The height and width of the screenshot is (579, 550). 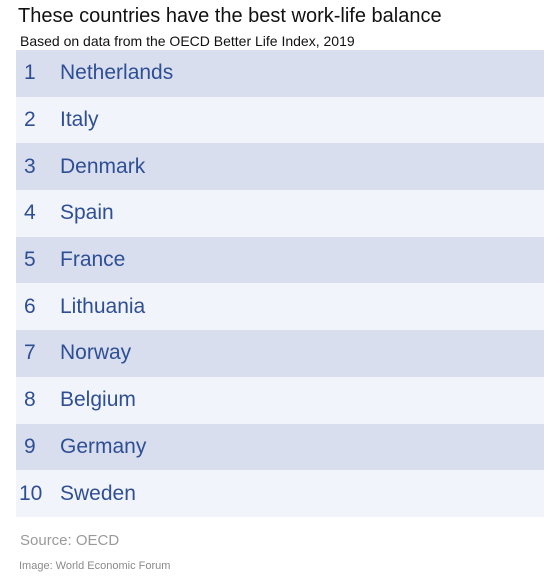 What do you see at coordinates (30, 306) in the screenshot?
I see `rank-number: 6` at bounding box center [30, 306].